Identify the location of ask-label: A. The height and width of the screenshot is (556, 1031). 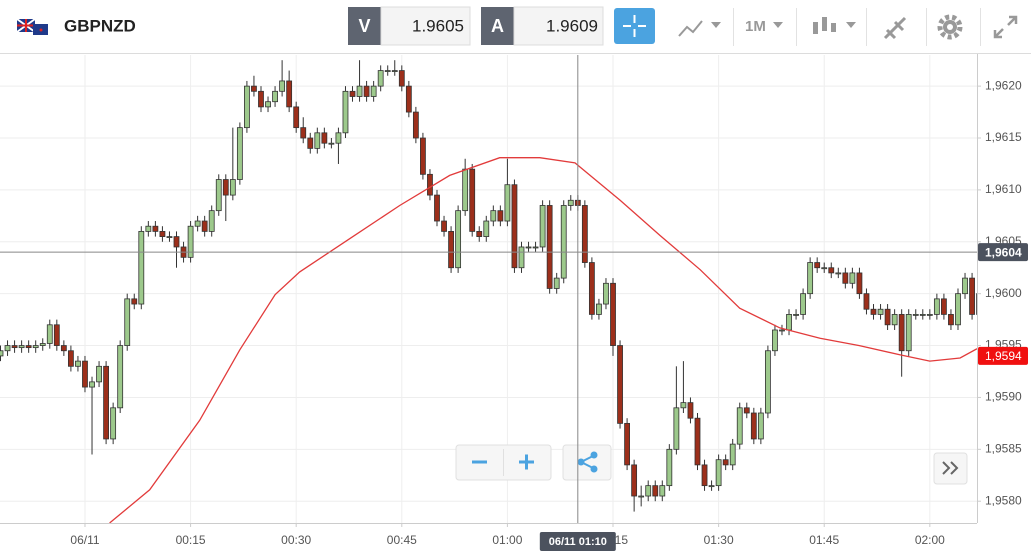
(497, 26).